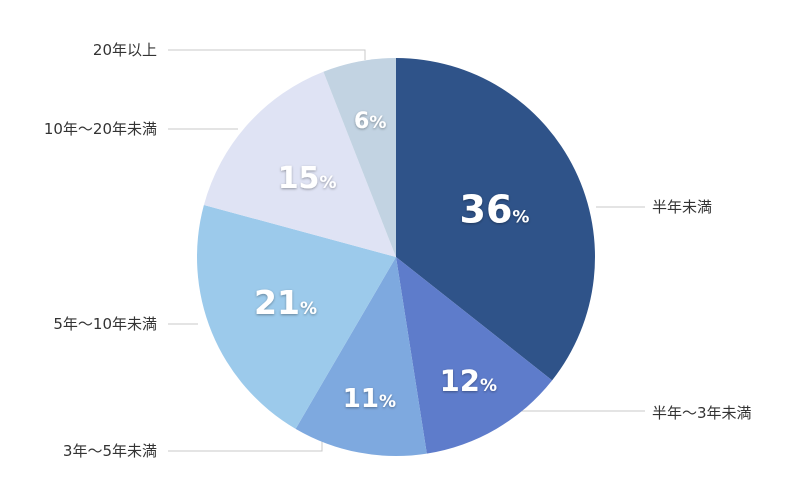 The image size is (800, 492). What do you see at coordinates (369, 399) in the screenshot?
I see `slice-percentage-label: 11%` at bounding box center [369, 399].